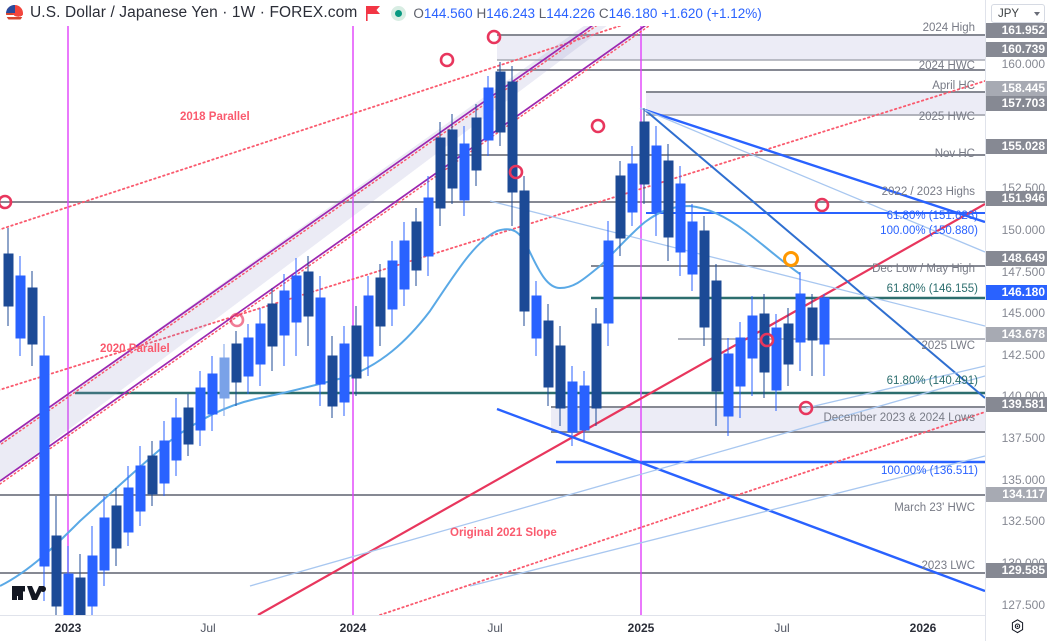  What do you see at coordinates (948, 28) in the screenshot?
I see `level-label: 2024 High` at bounding box center [948, 28].